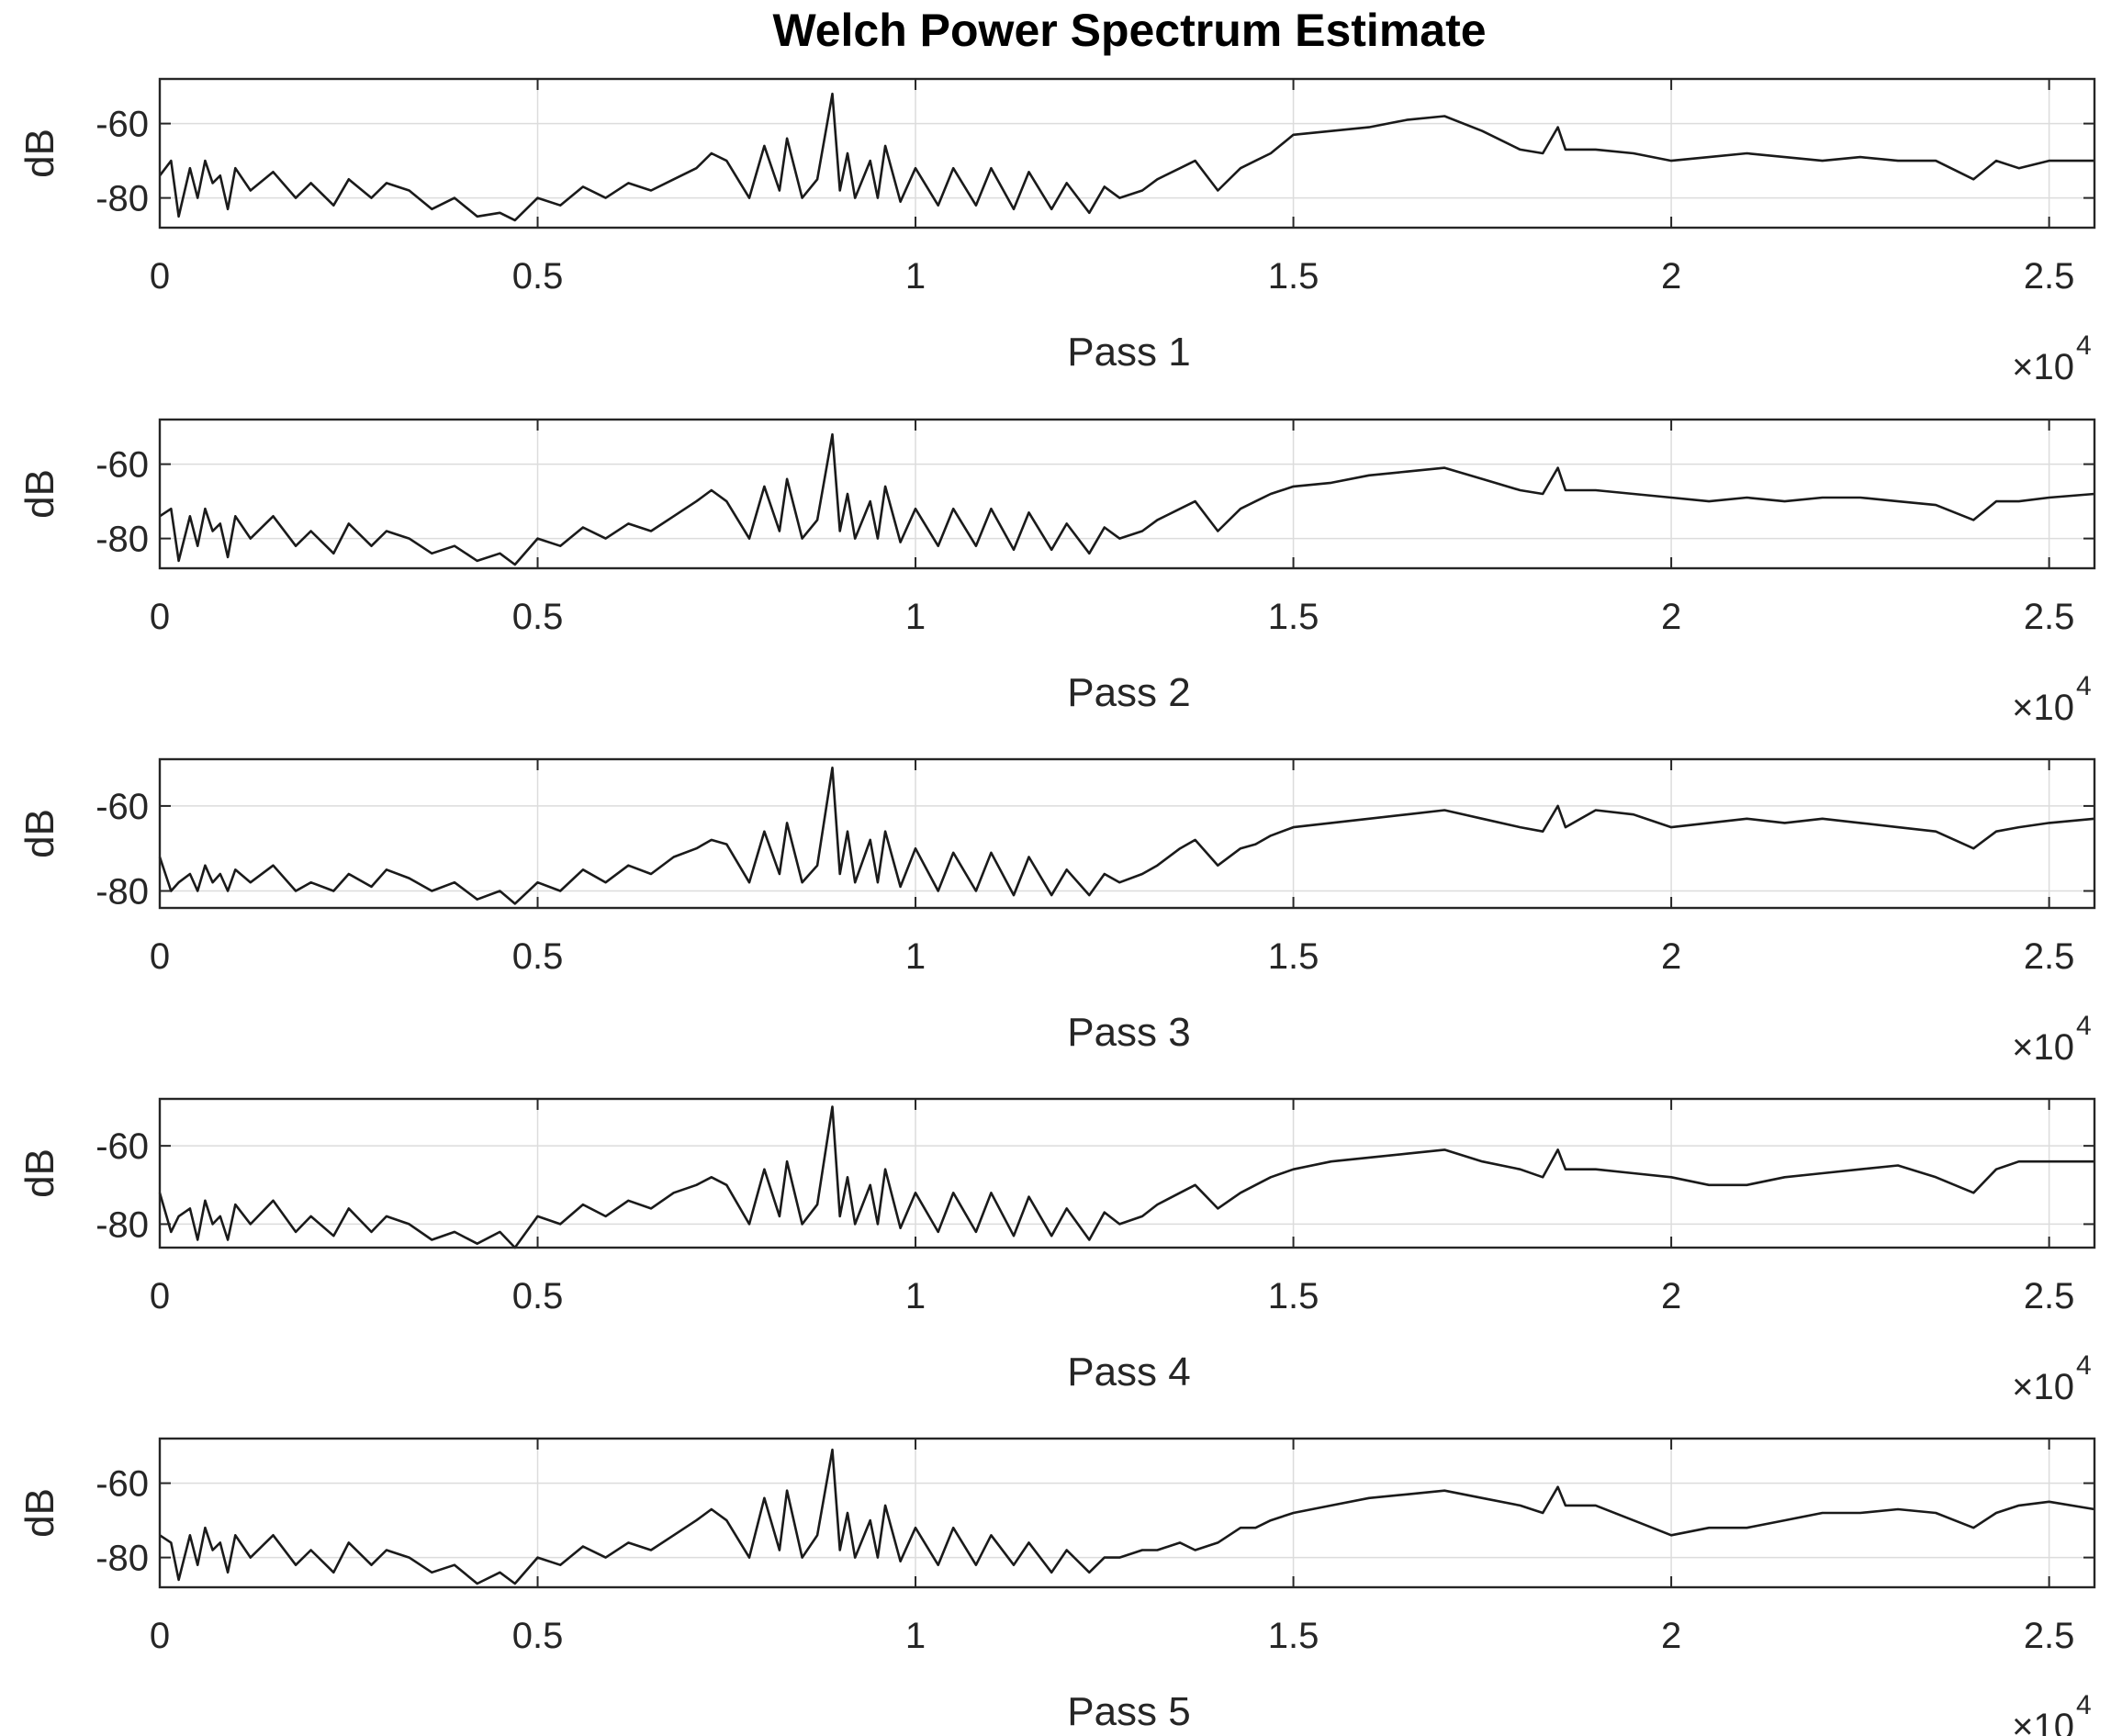 The width and height of the screenshot is (2111, 1736). Describe the element at coordinates (1129, 352) in the screenshot. I see `x-axis-label: Pass 1` at that location.